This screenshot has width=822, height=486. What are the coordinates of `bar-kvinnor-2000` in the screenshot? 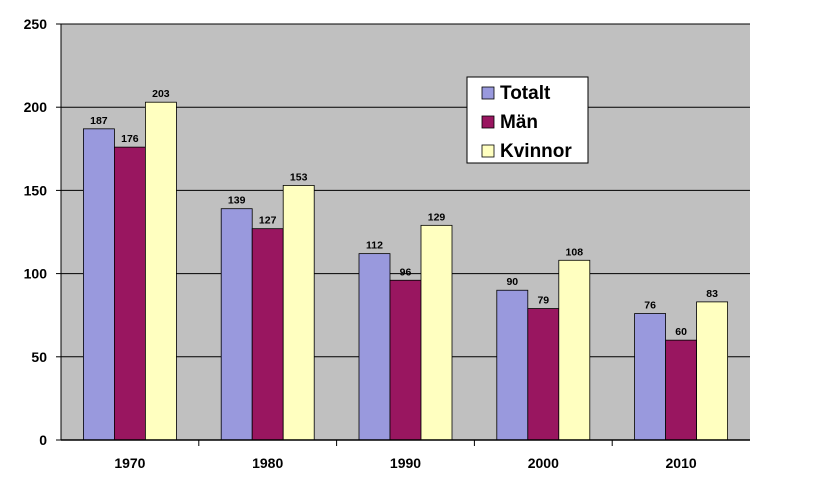 It's located at (574, 350).